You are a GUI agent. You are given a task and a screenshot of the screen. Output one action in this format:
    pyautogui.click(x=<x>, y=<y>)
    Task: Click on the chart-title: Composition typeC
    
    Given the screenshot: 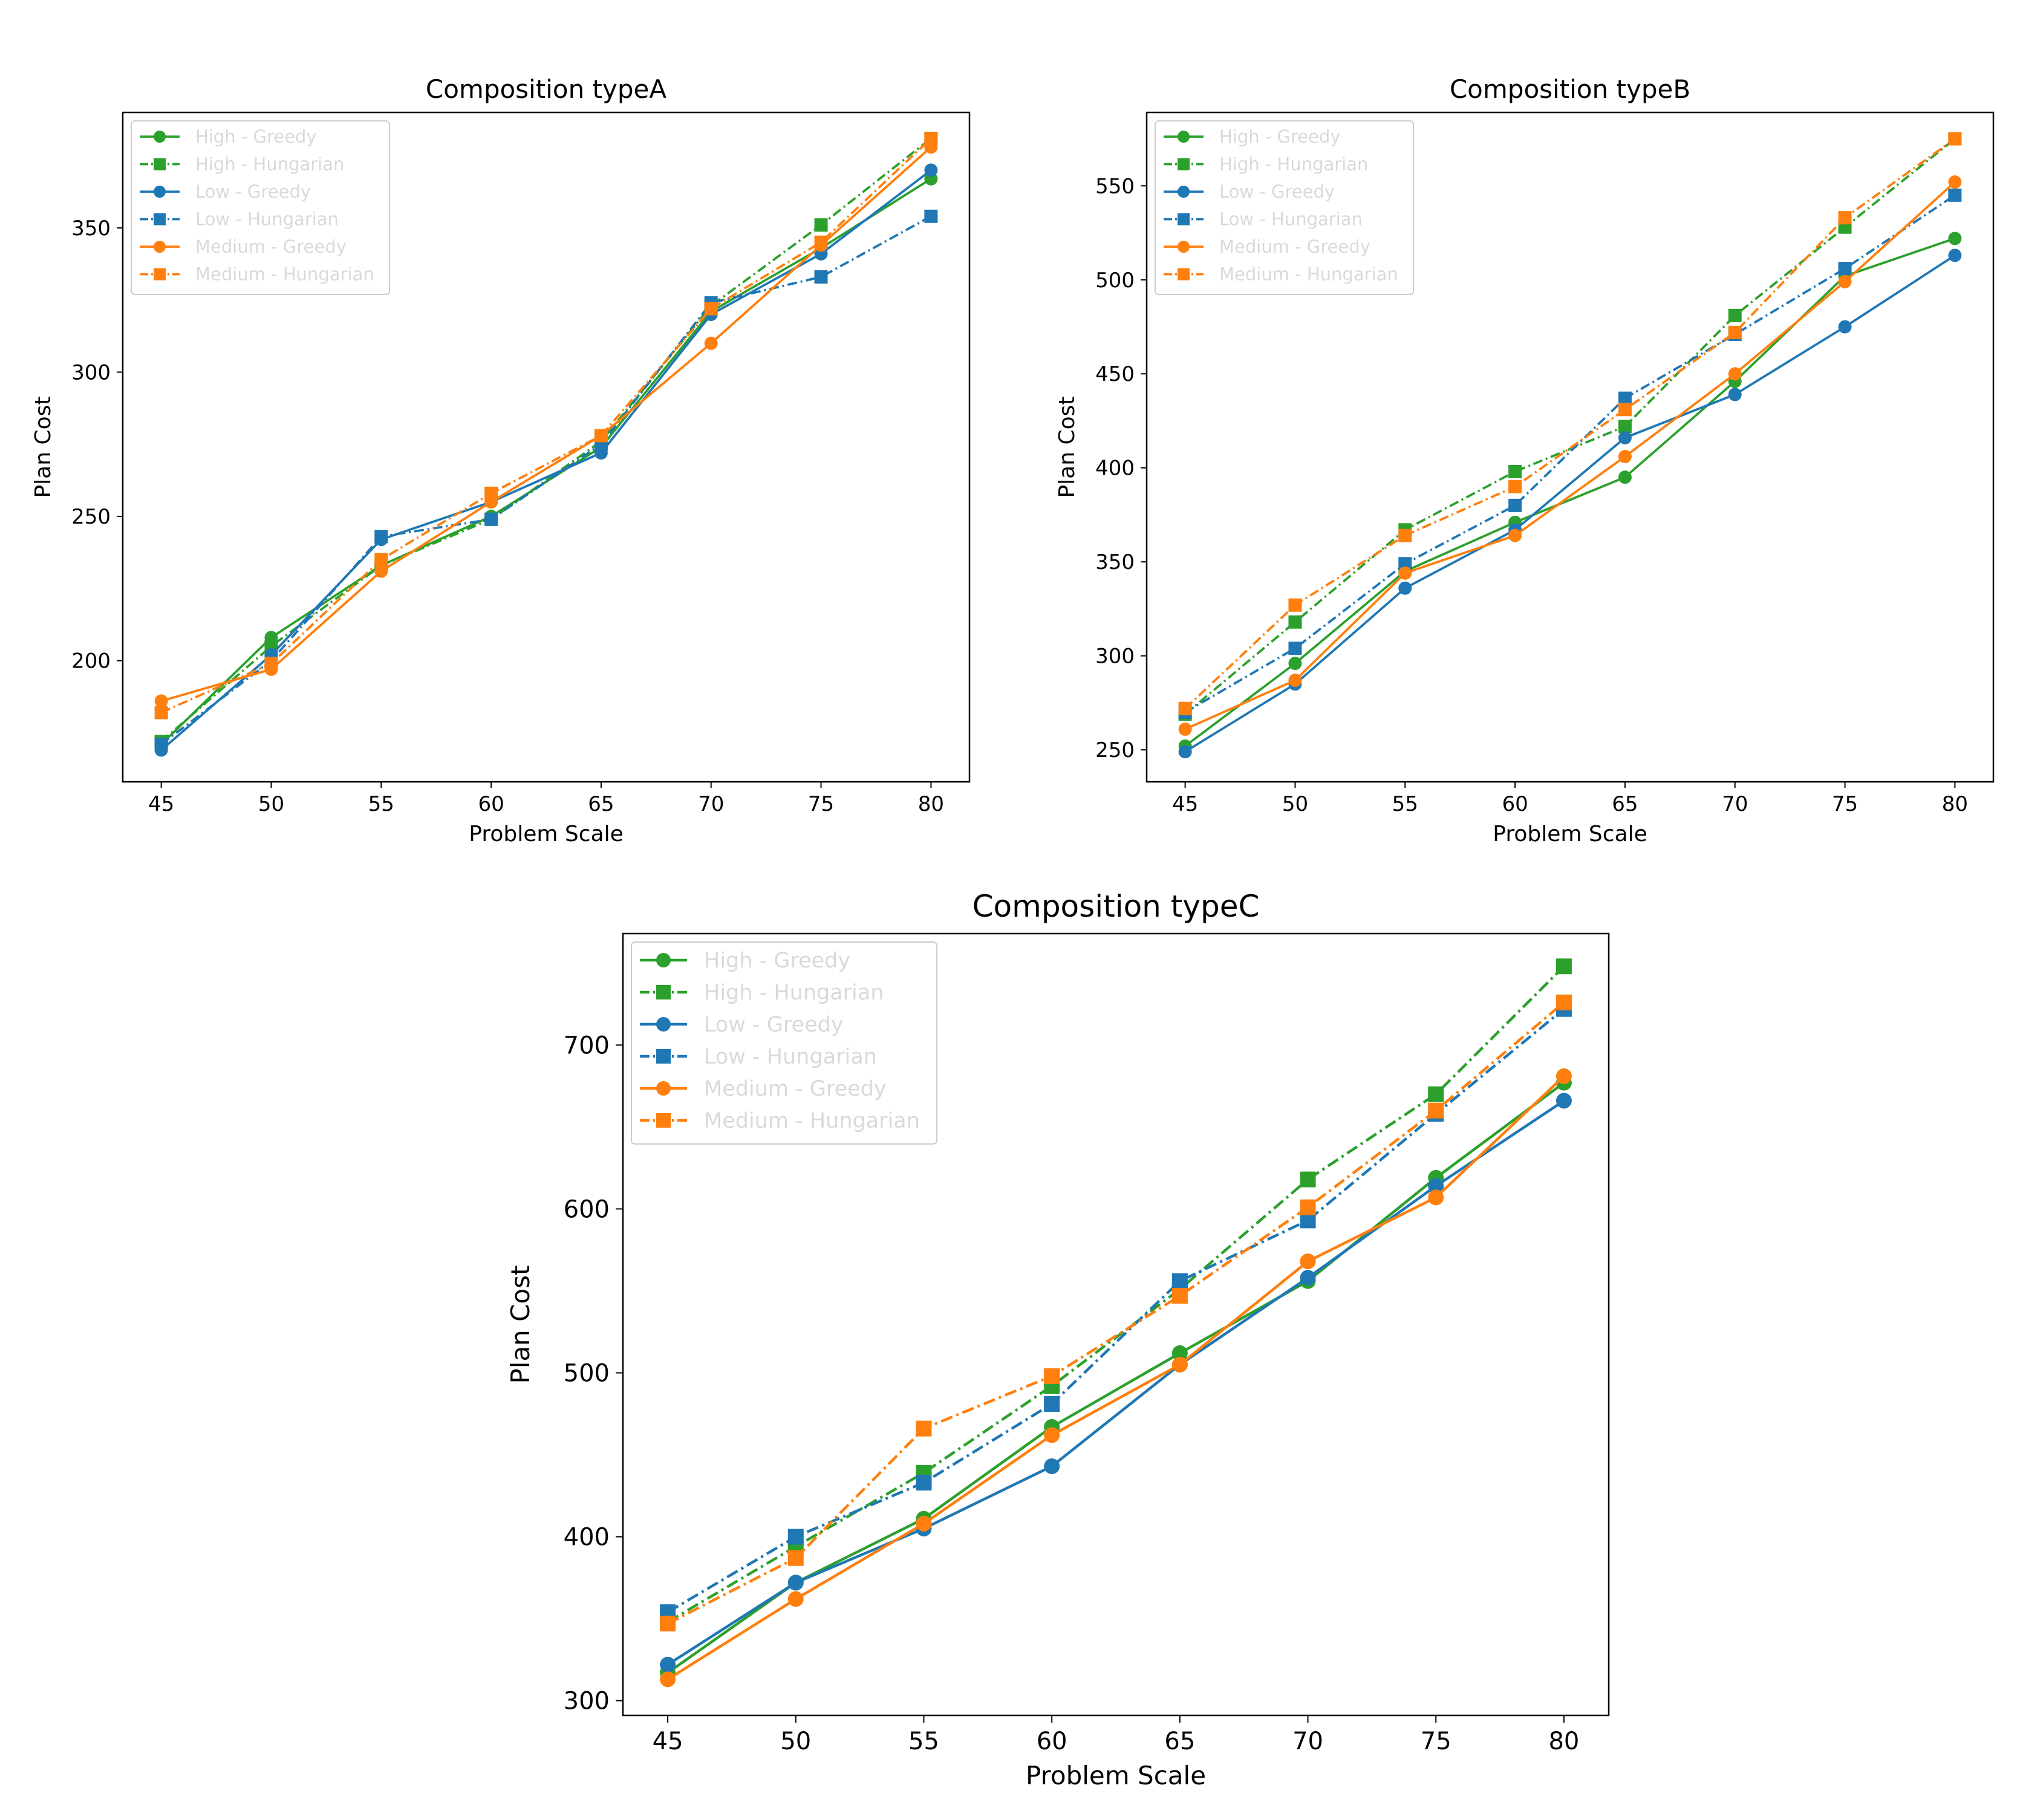 What is the action you would take?
    pyautogui.click(x=1116, y=906)
    